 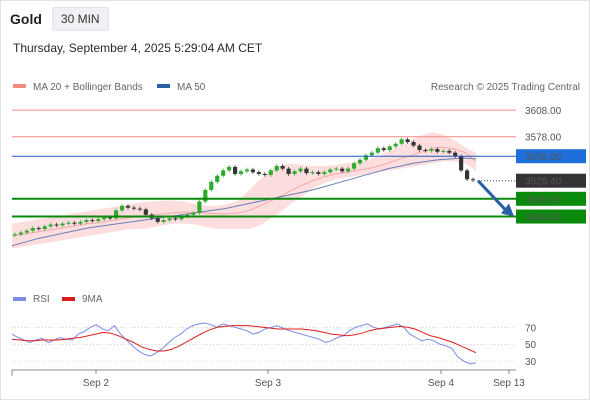 I want to click on header-bar: Gold 30 MIN, so click(x=56, y=19).